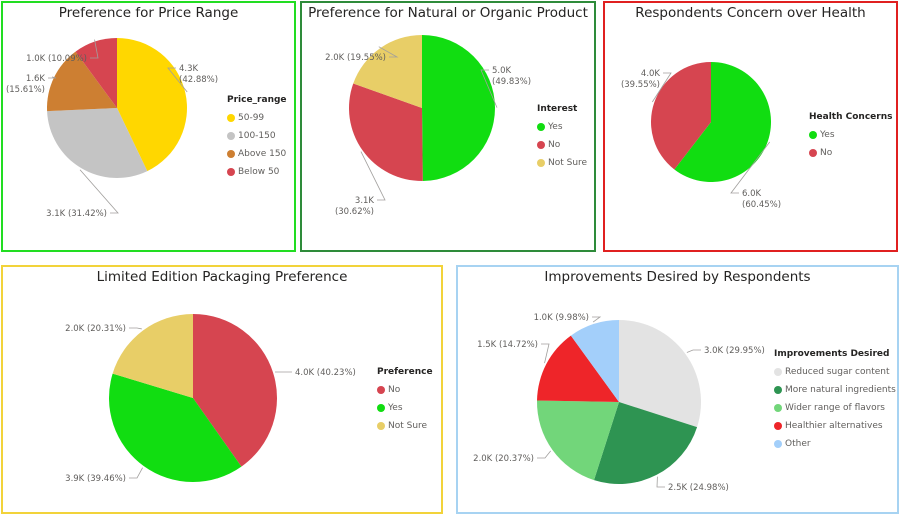 Image resolution: width=900 pixels, height=516 pixels. Describe the element at coordinates (698, 488) in the screenshot. I see `data-label: 2.5K (24.98%)` at that location.